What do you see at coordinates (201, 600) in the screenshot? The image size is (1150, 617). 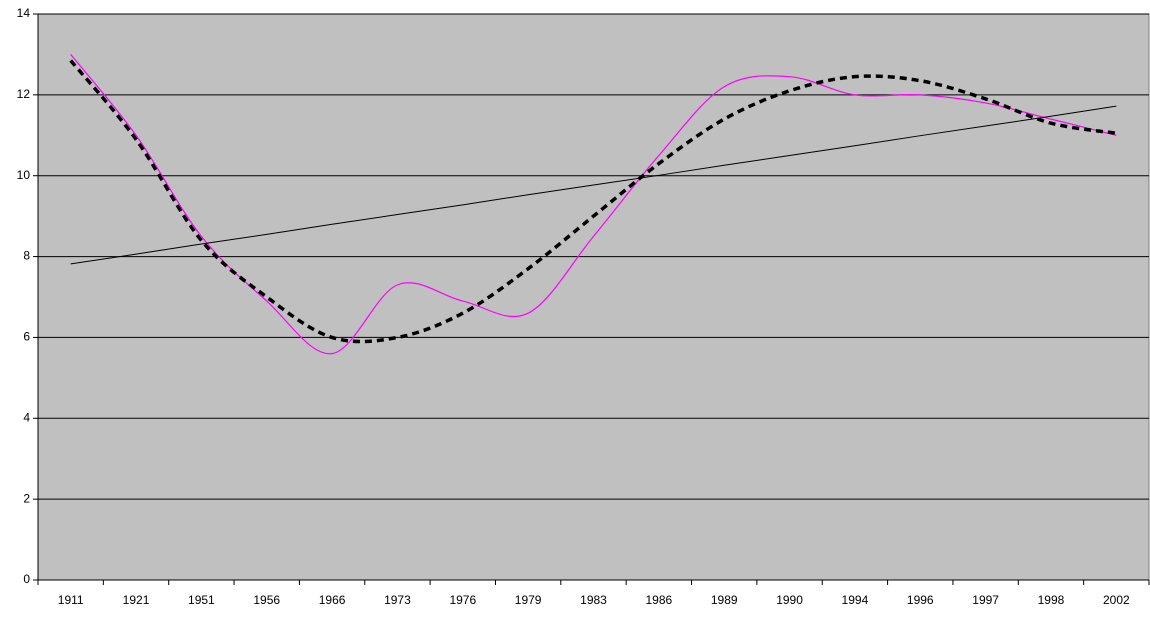 I see `x-tick-label: 1951` at bounding box center [201, 600].